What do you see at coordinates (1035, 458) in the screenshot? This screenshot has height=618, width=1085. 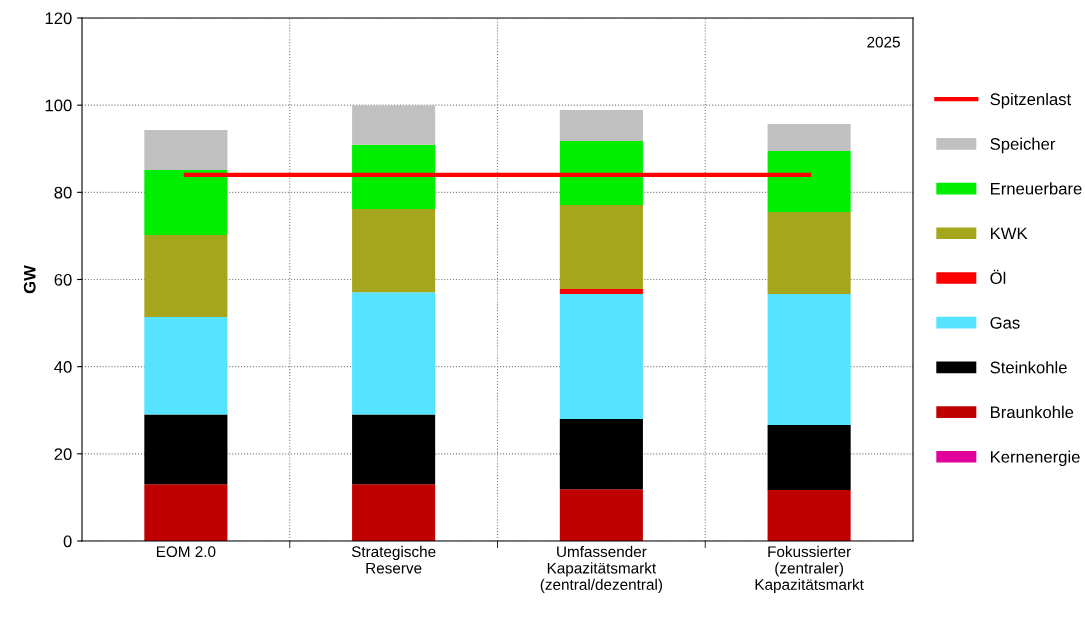 I see `legend-label: Kernenergie` at bounding box center [1035, 458].